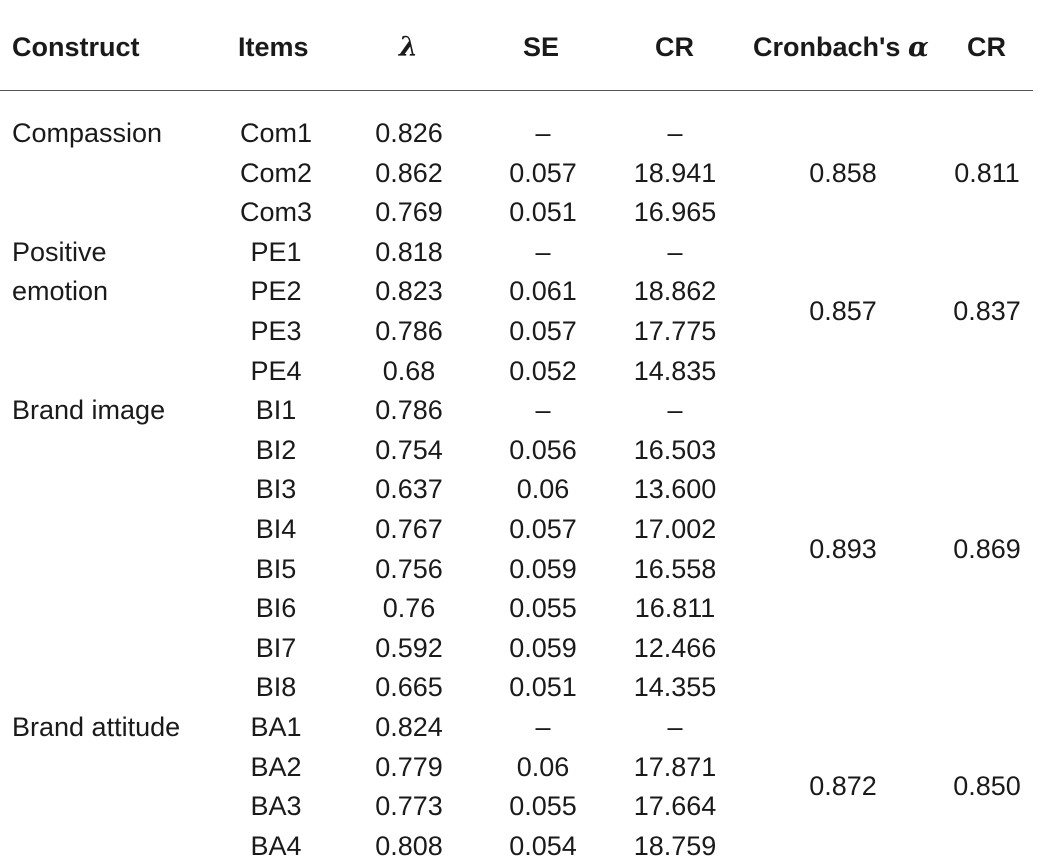 The image size is (1046, 865). Describe the element at coordinates (675, 489) in the screenshot. I see `cr-cell: 13.600` at that location.